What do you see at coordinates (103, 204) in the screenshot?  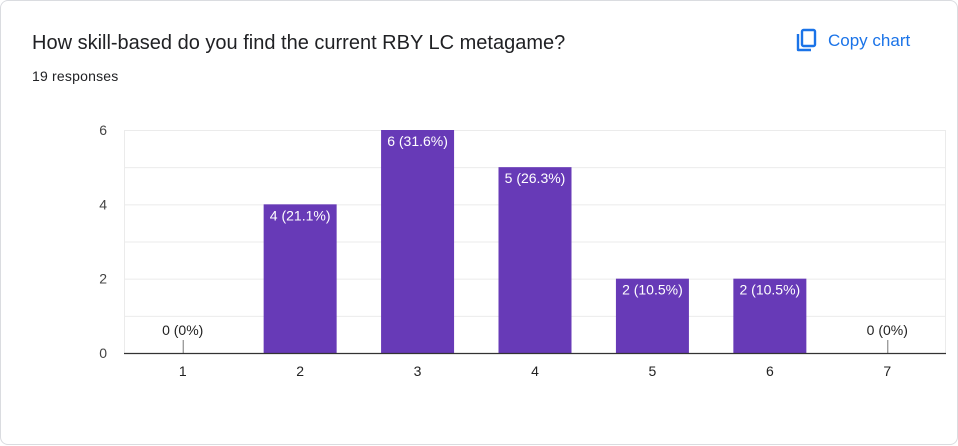 I see `y-tick-label: 4` at bounding box center [103, 204].